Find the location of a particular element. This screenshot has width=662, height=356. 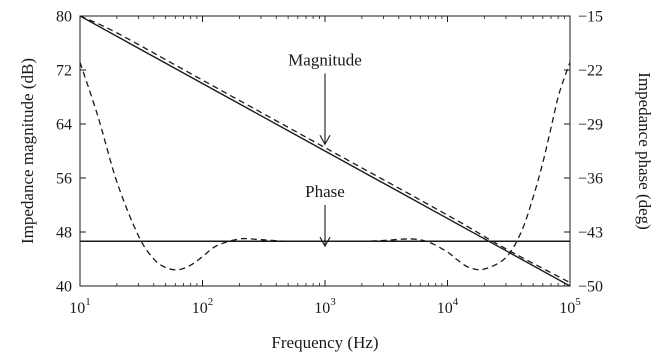

phase-arrow-head is located at coordinates (325, 242).